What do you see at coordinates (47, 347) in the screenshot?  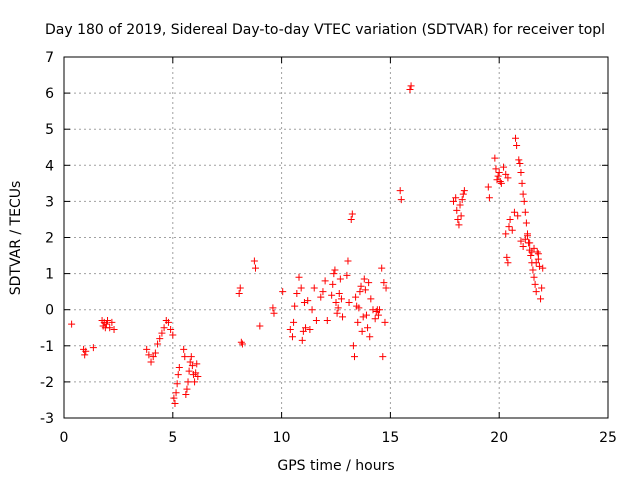 I see `y-tick-label: -1` at bounding box center [47, 347].